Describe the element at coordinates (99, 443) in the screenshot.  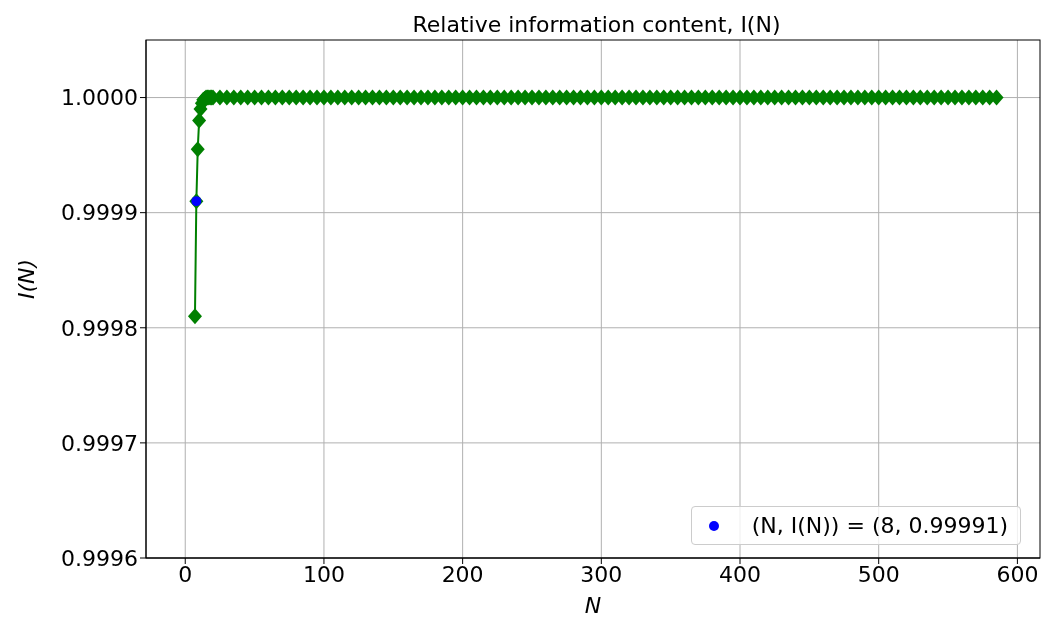
I see `y-tick-label: 0.9997` at that location.